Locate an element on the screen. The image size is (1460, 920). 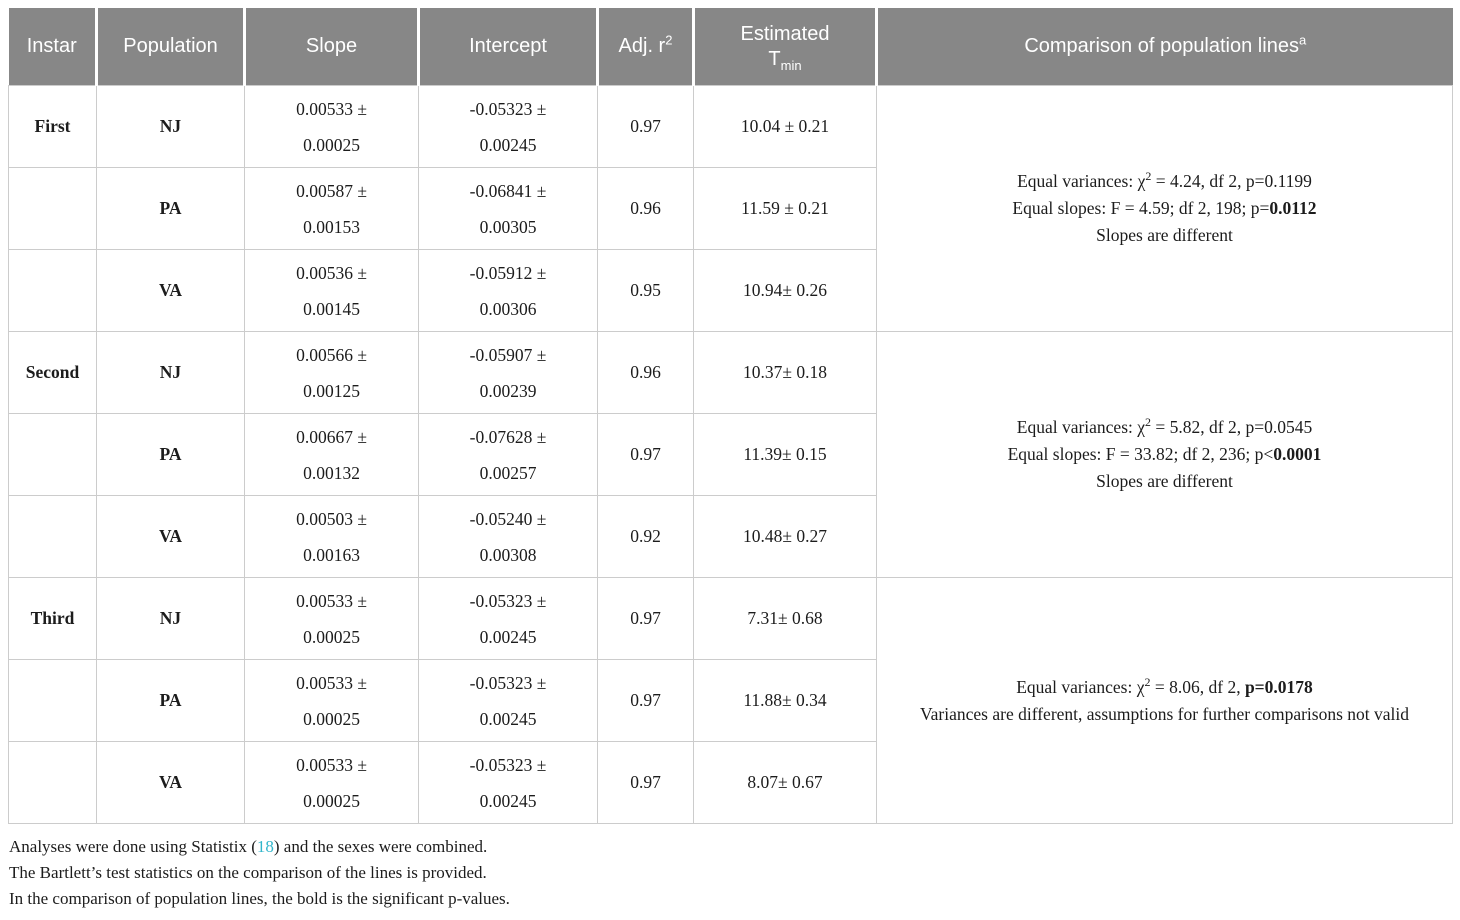
column-header-adj-r2: Adj. r2 is located at coordinates (645, 47).